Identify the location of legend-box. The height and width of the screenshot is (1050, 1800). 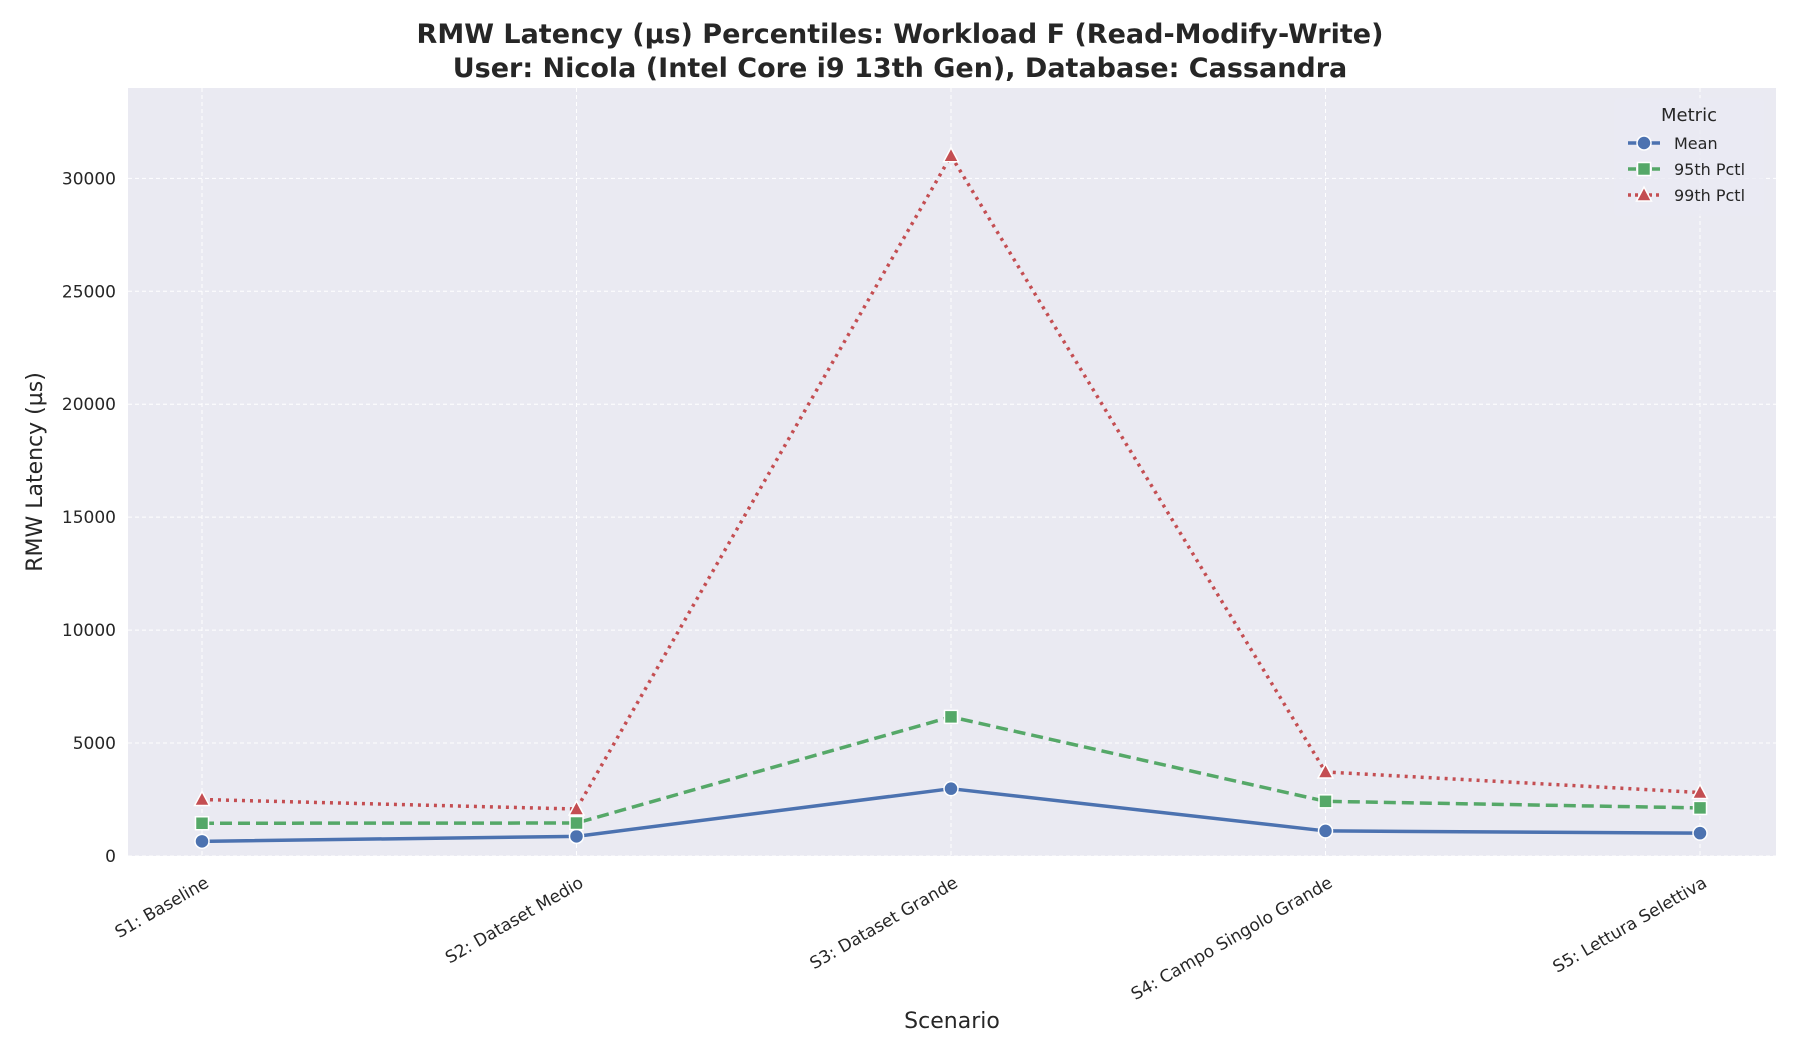
(1689, 157).